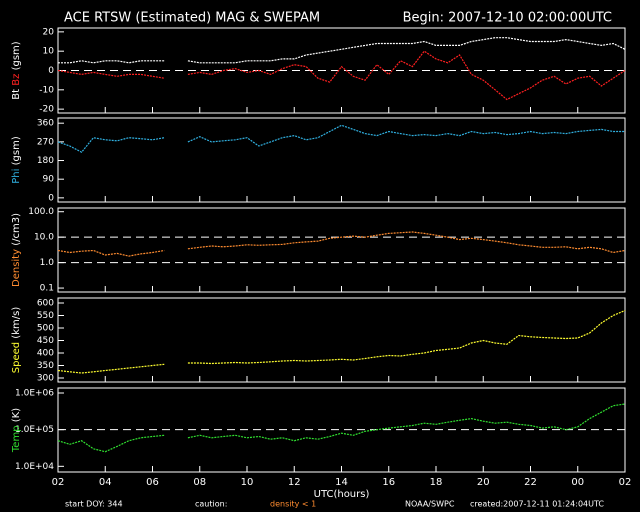 The image size is (640, 512). Describe the element at coordinates (342, 494) in the screenshot. I see `x-axis-label: UTC(hours)` at that location.